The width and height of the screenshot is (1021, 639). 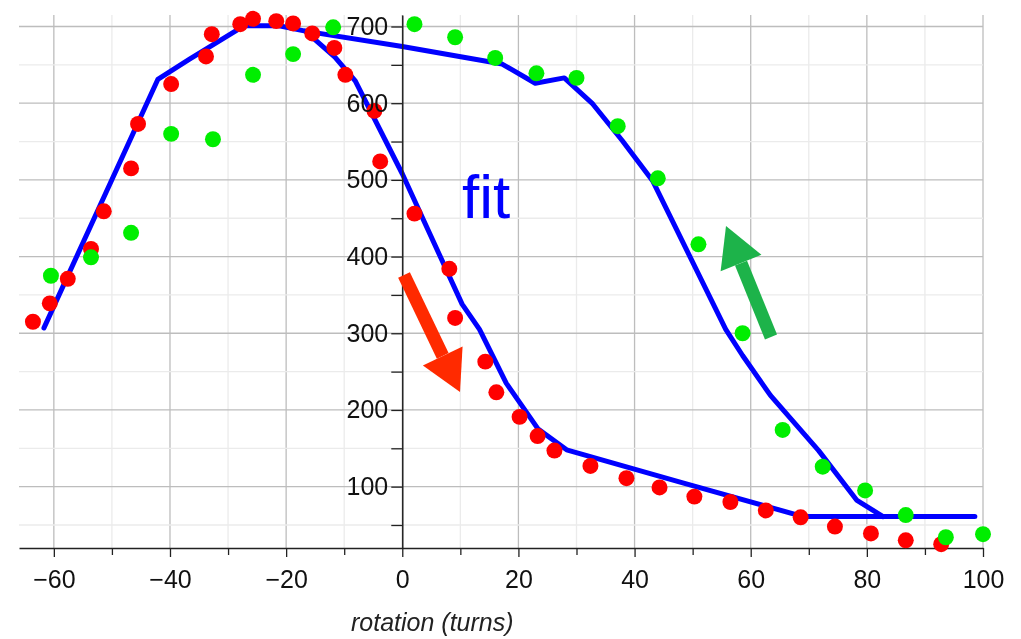 What do you see at coordinates (367, 409) in the screenshot?
I see `y-tick-label: 200` at bounding box center [367, 409].